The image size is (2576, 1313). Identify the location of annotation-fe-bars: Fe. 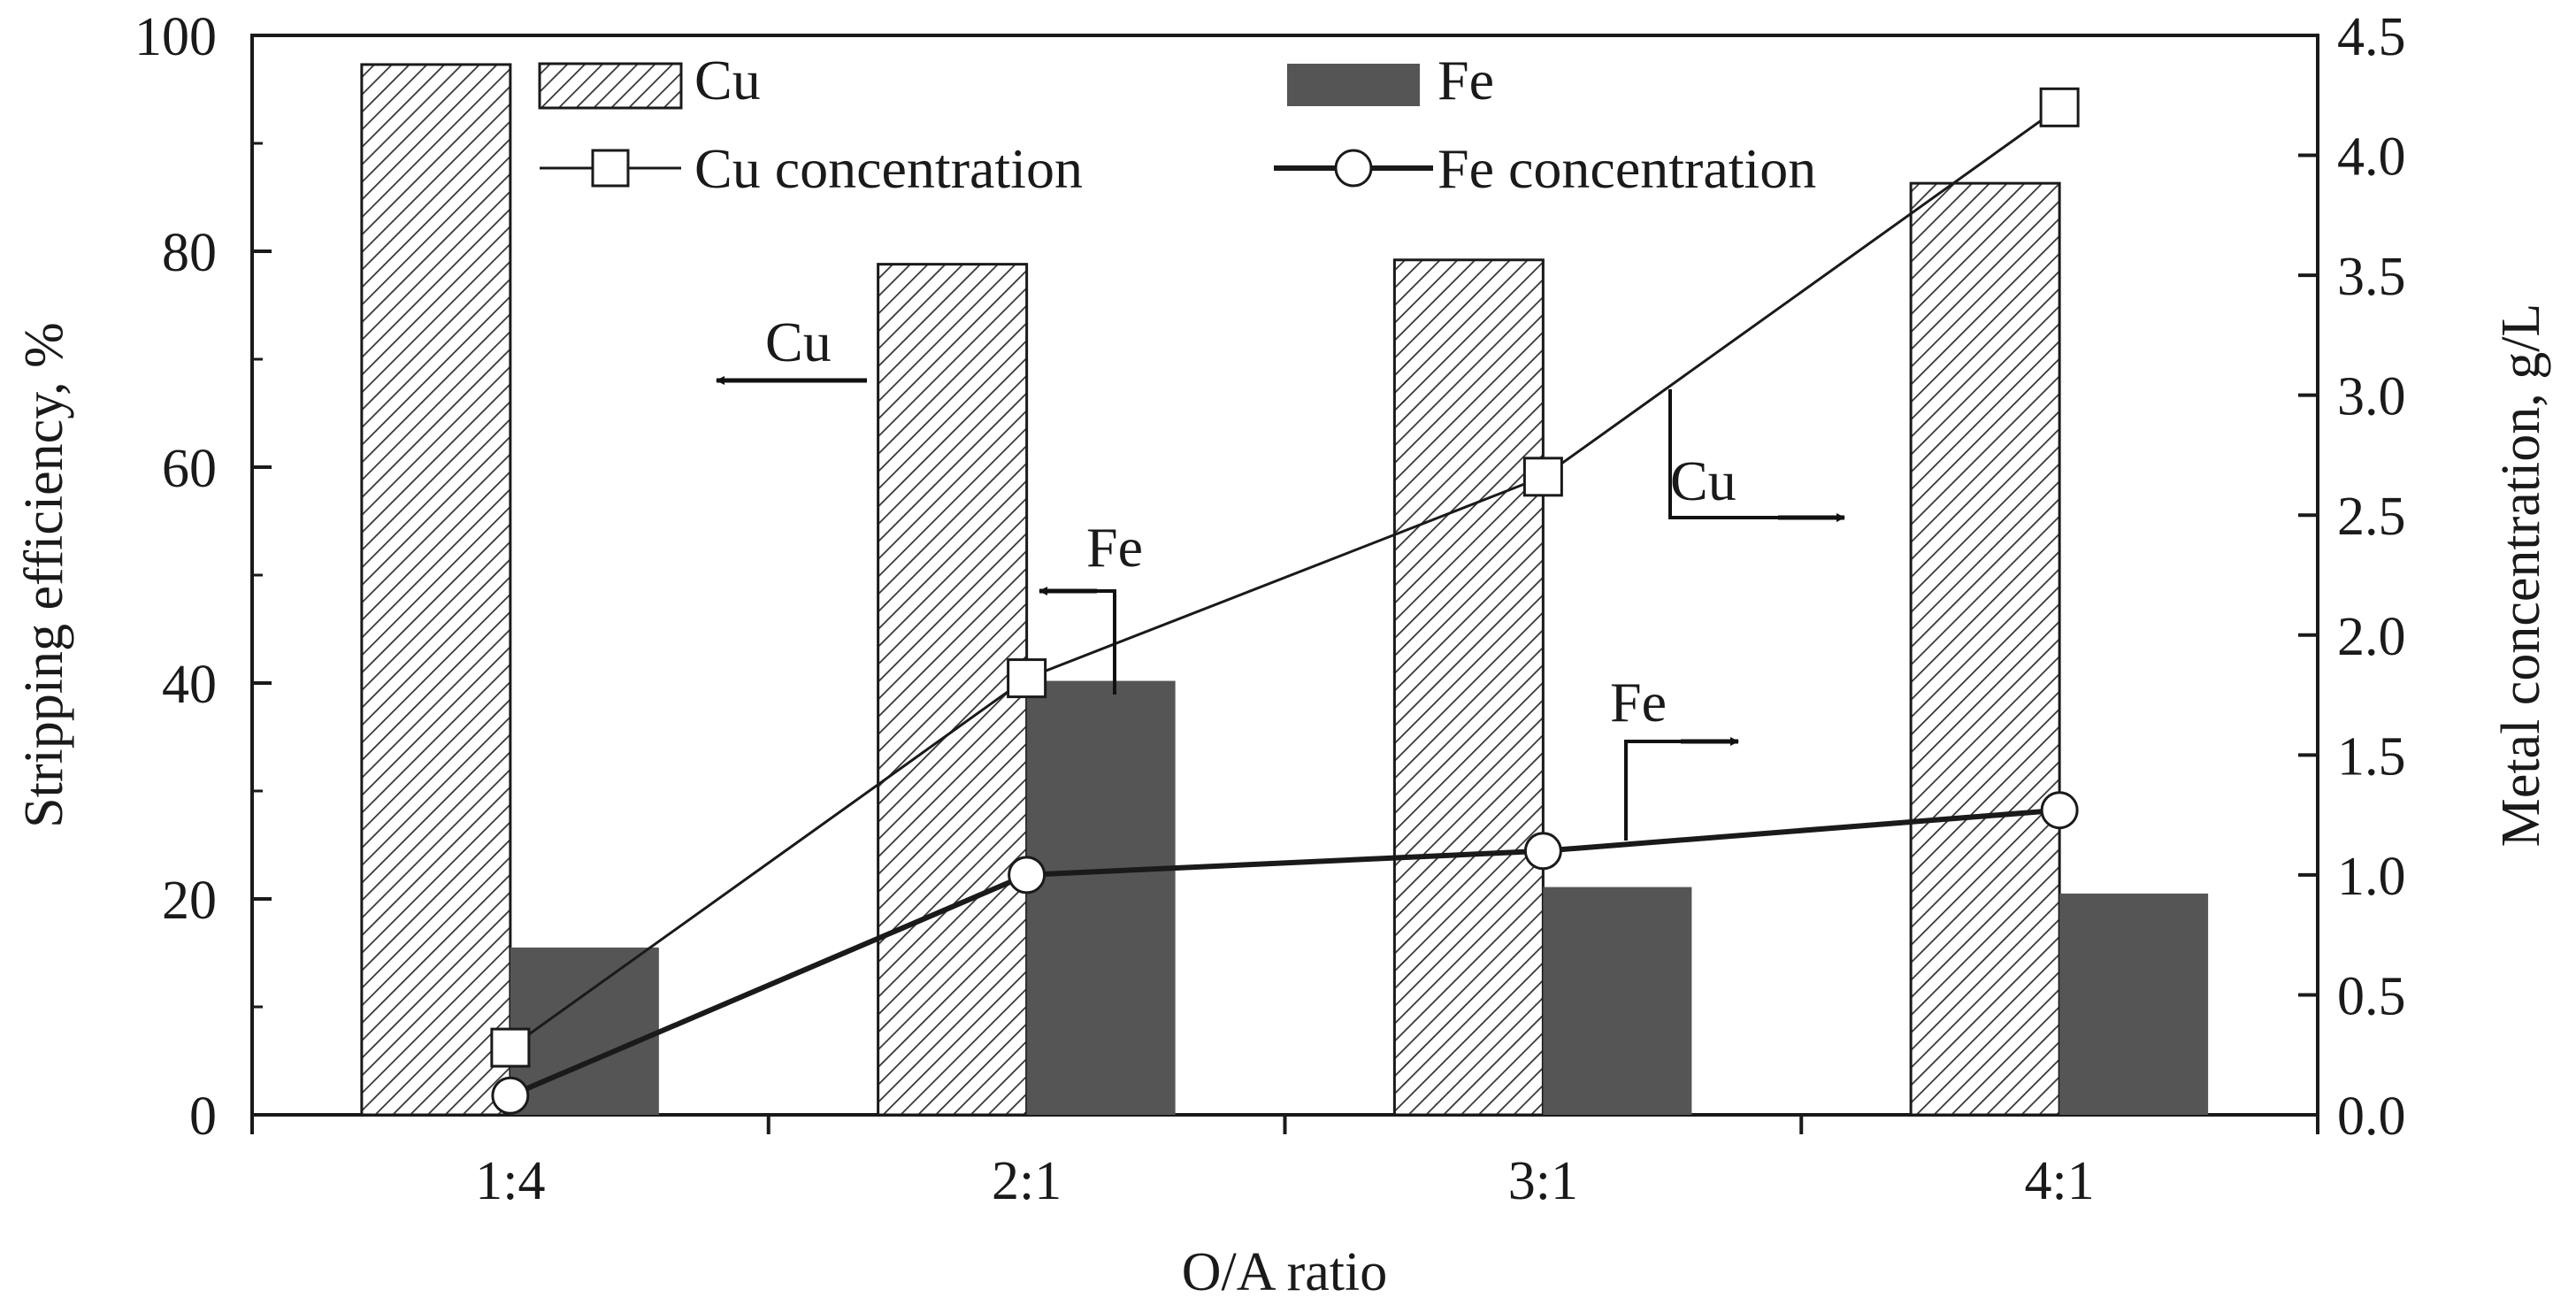
(1091, 605).